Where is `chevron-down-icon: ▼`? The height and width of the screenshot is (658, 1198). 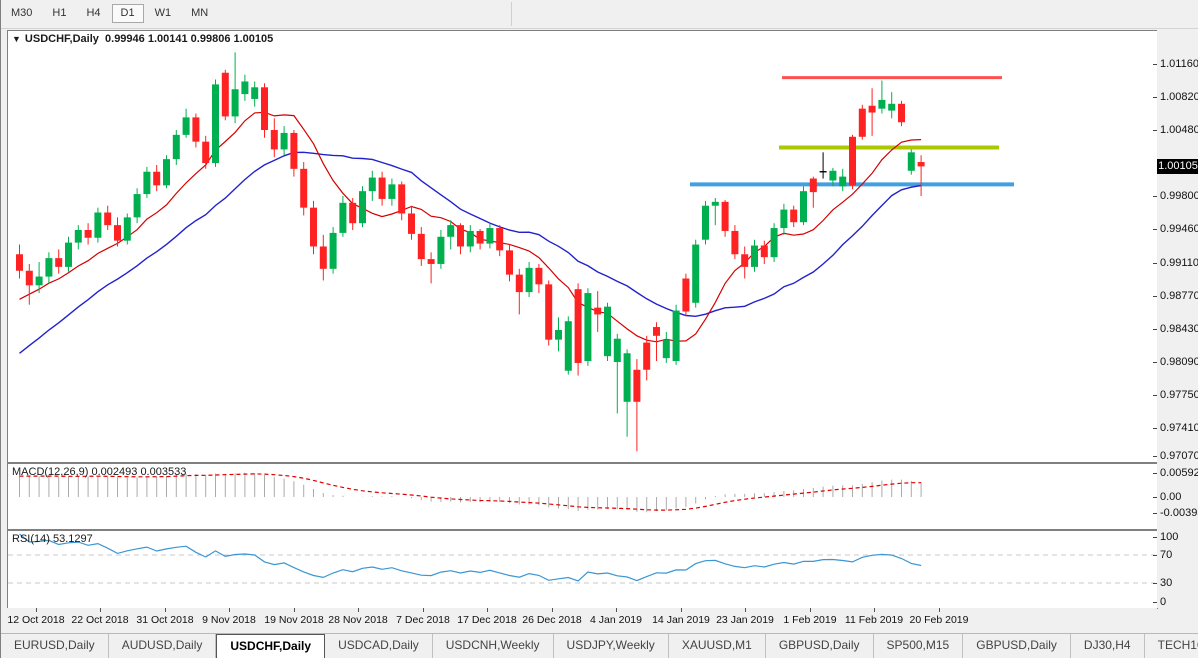
chevron-down-icon: ▼ is located at coordinates (16, 39).